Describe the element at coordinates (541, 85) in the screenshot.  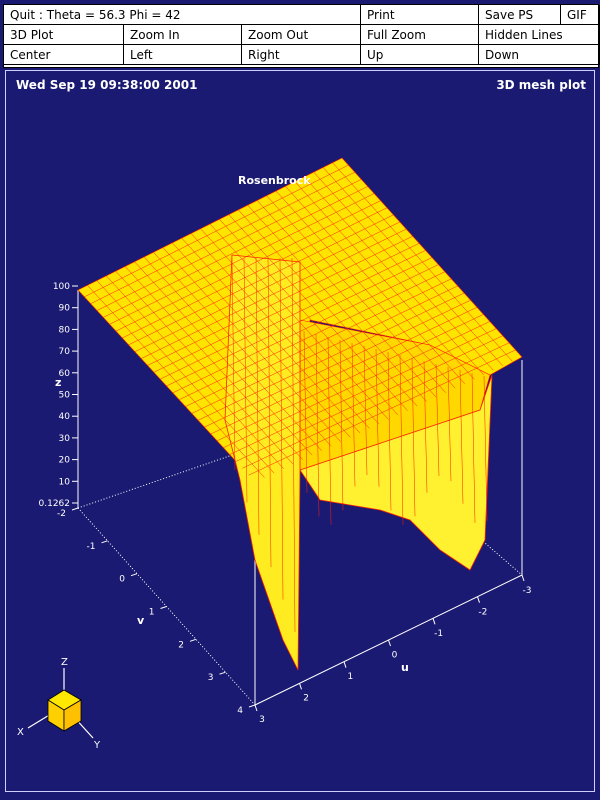
I see `plot-type-label: 3D mesh plot` at that location.